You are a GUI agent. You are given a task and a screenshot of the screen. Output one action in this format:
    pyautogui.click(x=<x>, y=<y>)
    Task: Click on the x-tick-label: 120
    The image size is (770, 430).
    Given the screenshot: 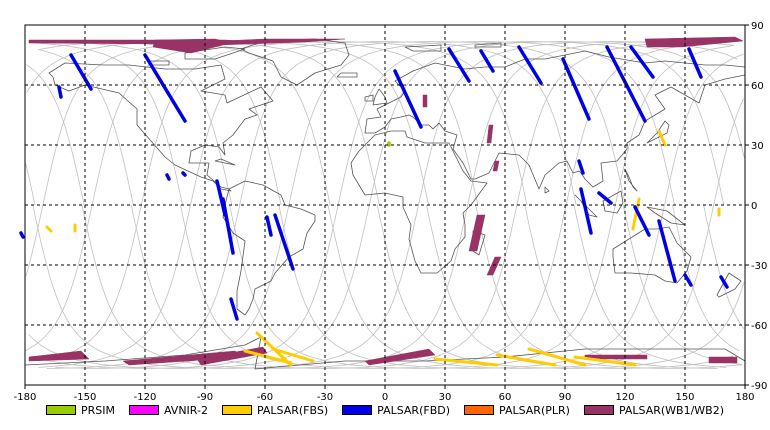 What is the action you would take?
    pyautogui.click(x=624, y=396)
    